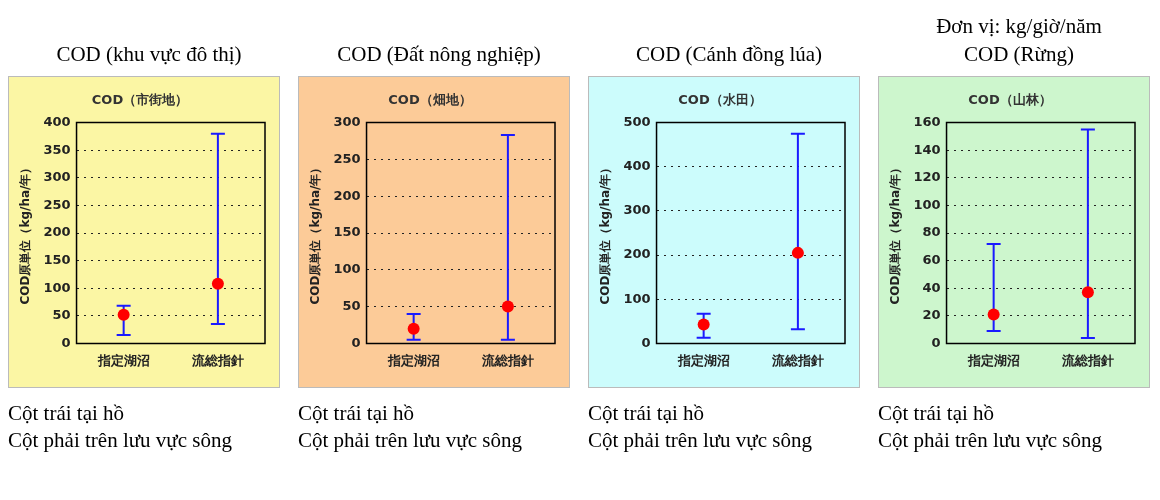 Image resolution: width=1160 pixels, height=500 pixels. Describe the element at coordinates (931, 232) in the screenshot. I see `y-tick-label: 80` at that location.